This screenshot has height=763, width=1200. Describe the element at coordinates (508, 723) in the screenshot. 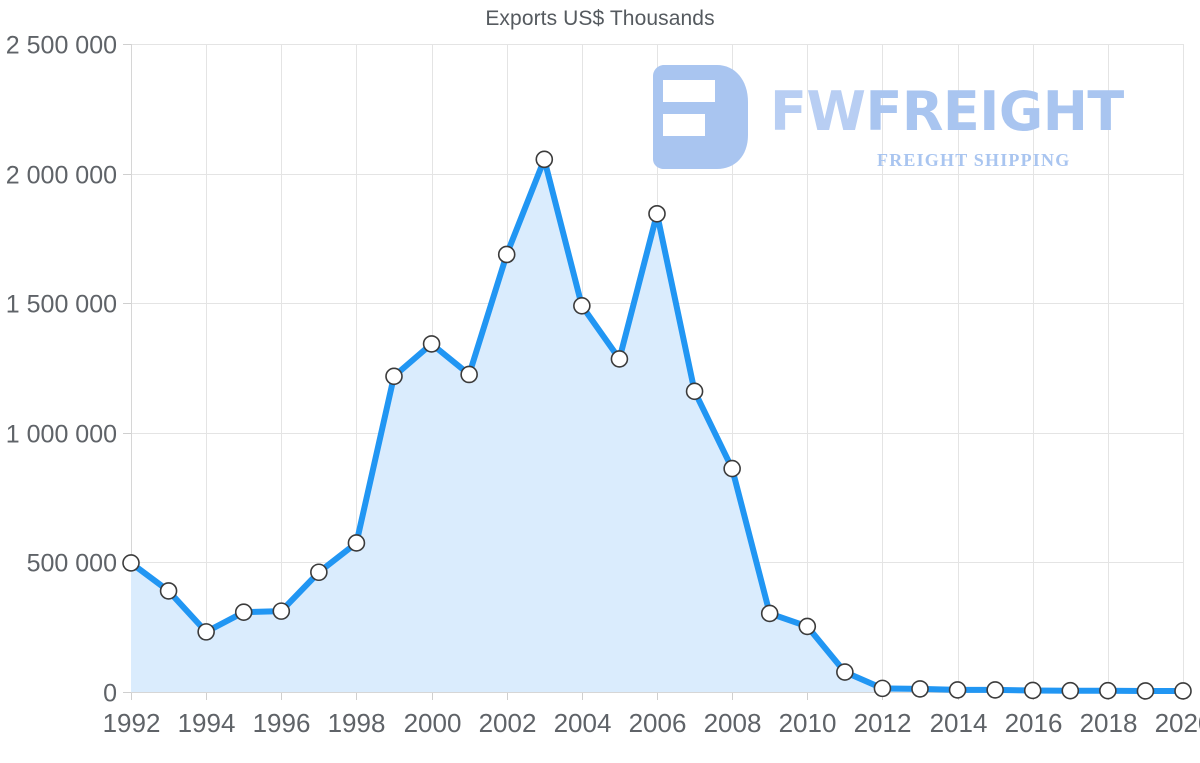

I see `x-tick-label: 2002` at that location.